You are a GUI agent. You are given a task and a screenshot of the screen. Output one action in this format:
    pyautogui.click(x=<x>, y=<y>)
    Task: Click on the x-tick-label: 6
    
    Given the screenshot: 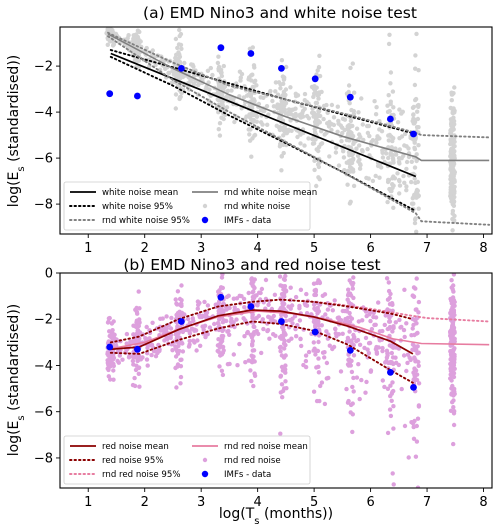 What is the action you would take?
    pyautogui.click(x=370, y=502)
    